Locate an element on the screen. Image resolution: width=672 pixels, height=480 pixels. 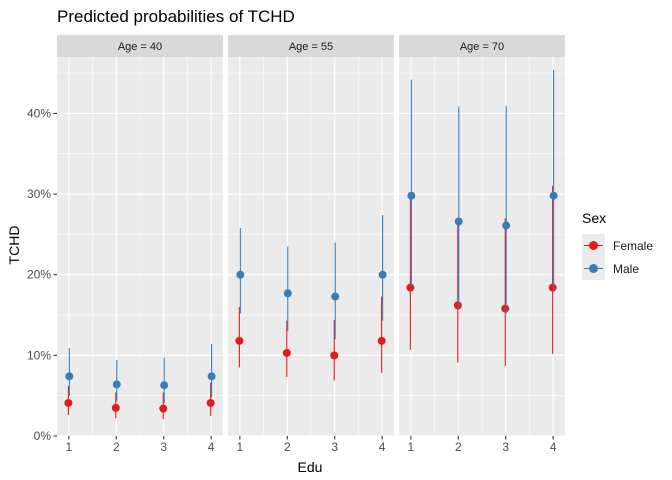
legend-key-female is located at coordinates (593, 245).